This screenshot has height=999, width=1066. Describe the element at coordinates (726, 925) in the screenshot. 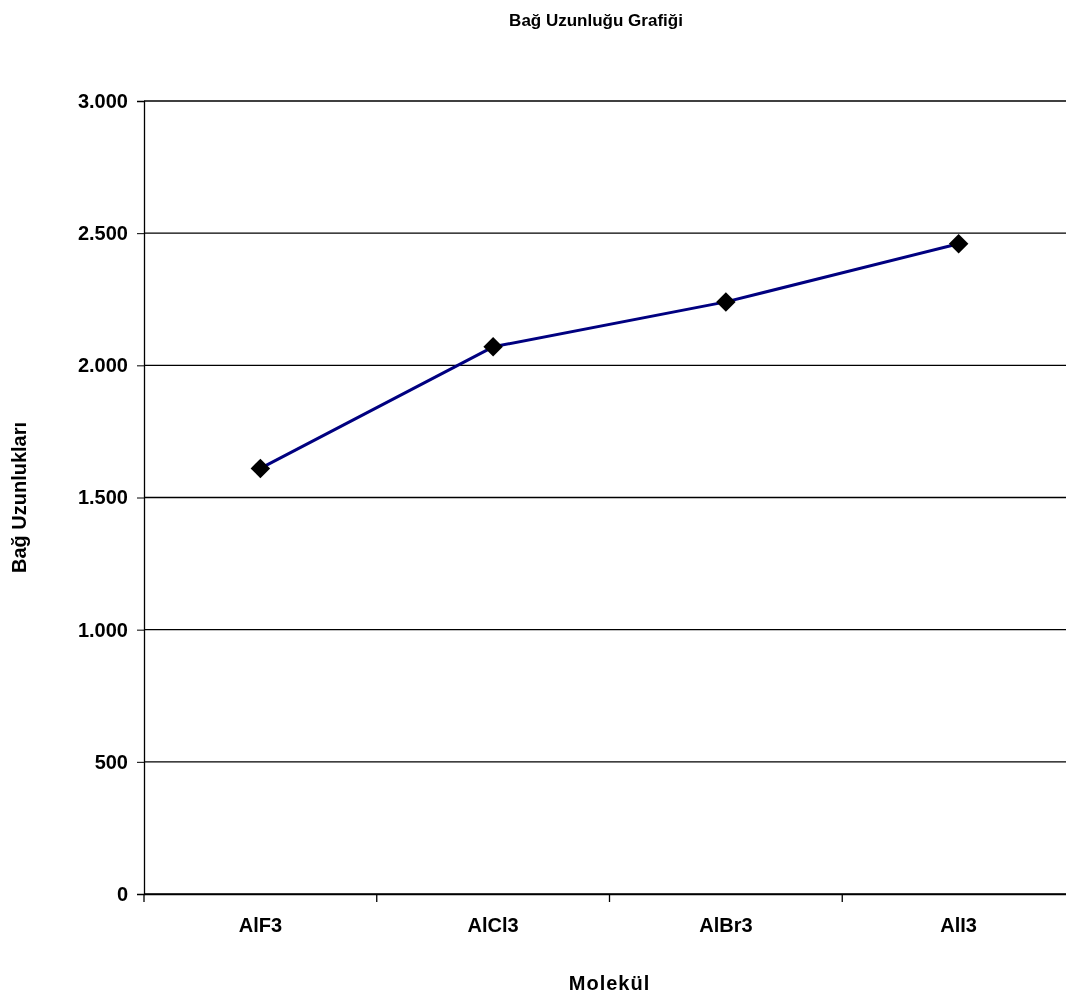

I see `x-tick-label: AlBr3` at that location.